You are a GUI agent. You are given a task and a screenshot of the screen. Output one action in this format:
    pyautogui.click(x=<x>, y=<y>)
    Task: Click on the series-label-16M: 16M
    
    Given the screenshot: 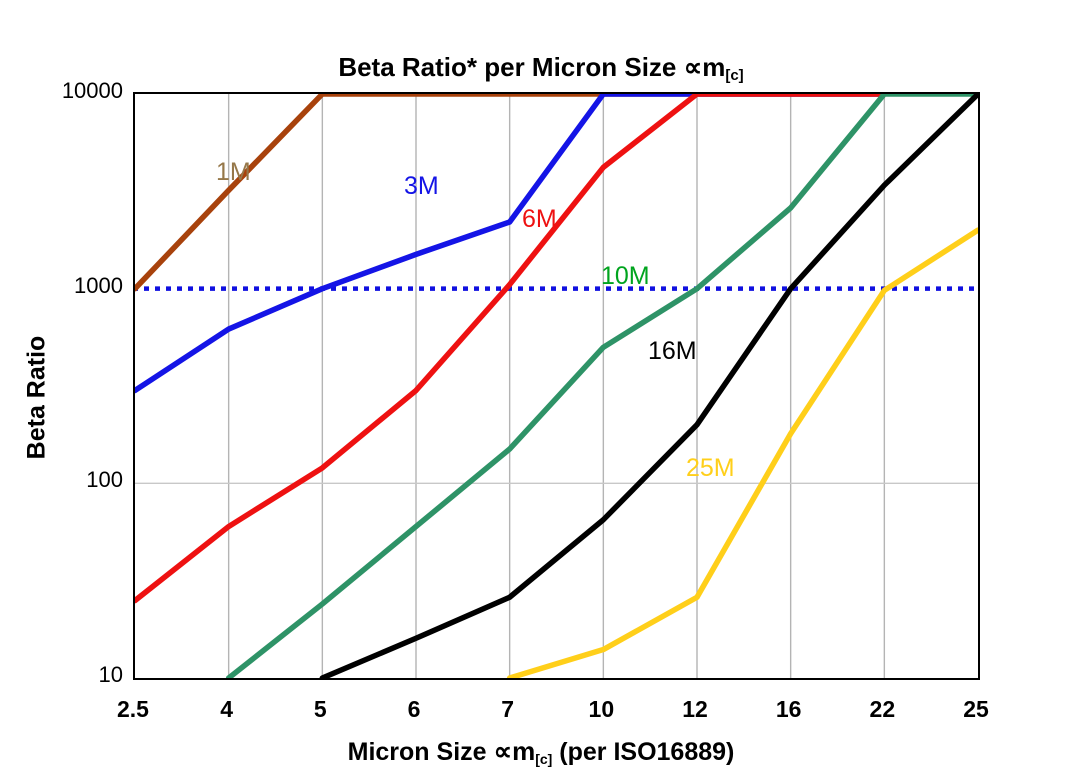 What is the action you would take?
    pyautogui.click(x=672, y=351)
    